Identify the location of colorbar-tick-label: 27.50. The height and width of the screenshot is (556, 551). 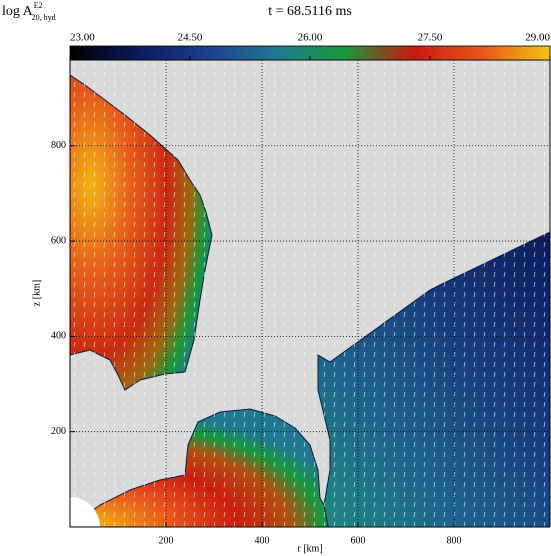
(430, 38).